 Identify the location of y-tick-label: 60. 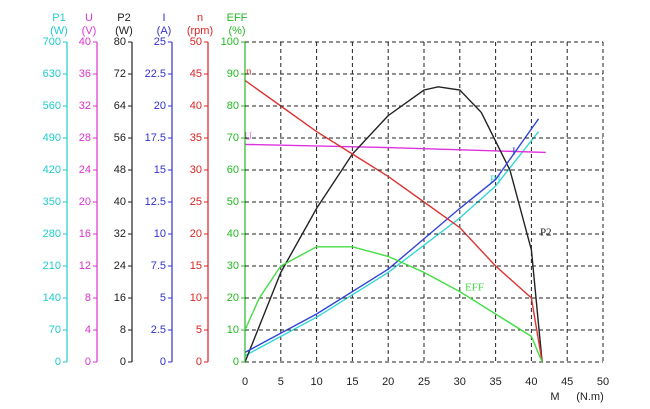
(233, 170).